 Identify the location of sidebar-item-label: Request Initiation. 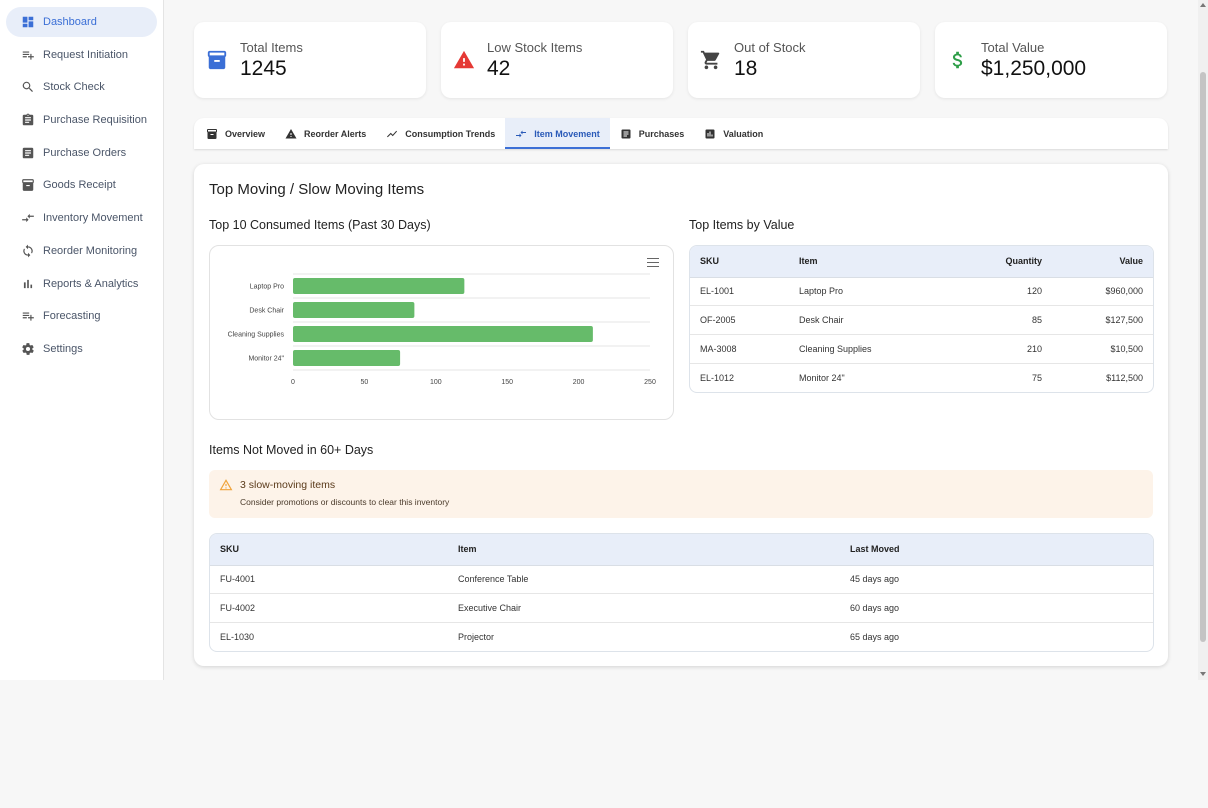
(85, 54).